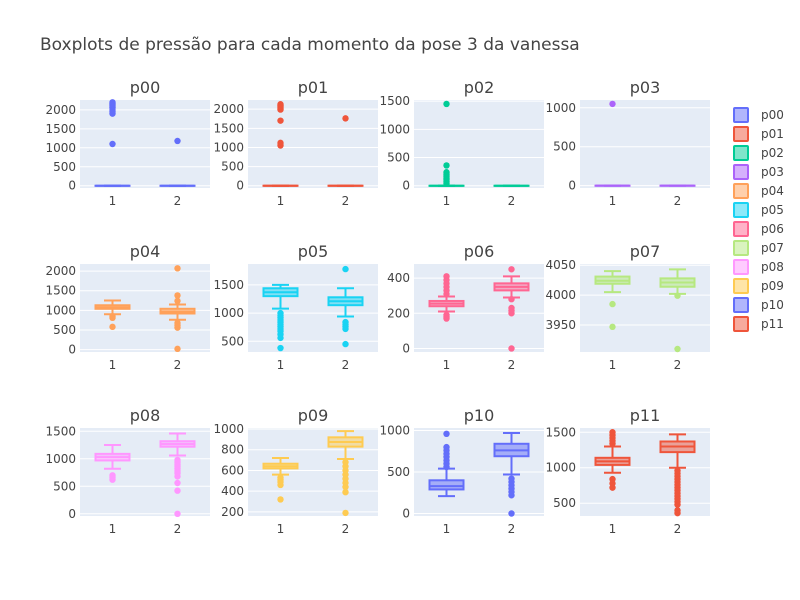 The height and width of the screenshot is (600, 800). What do you see at coordinates (479, 251) in the screenshot?
I see `subplot-title: p06` at bounding box center [479, 251].